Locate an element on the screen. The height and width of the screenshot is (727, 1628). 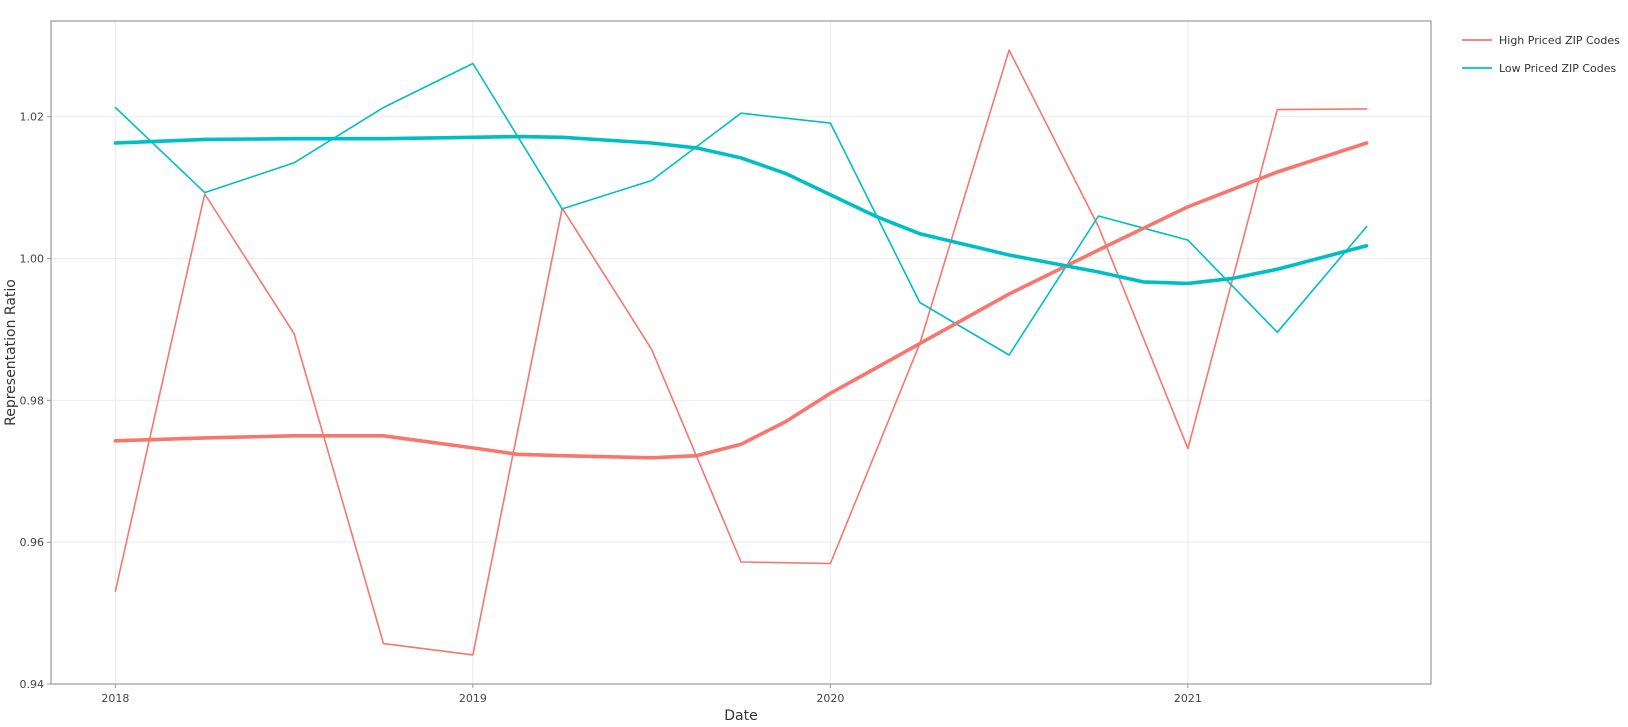
y-tick-label: 1.00 is located at coordinates (32, 259).